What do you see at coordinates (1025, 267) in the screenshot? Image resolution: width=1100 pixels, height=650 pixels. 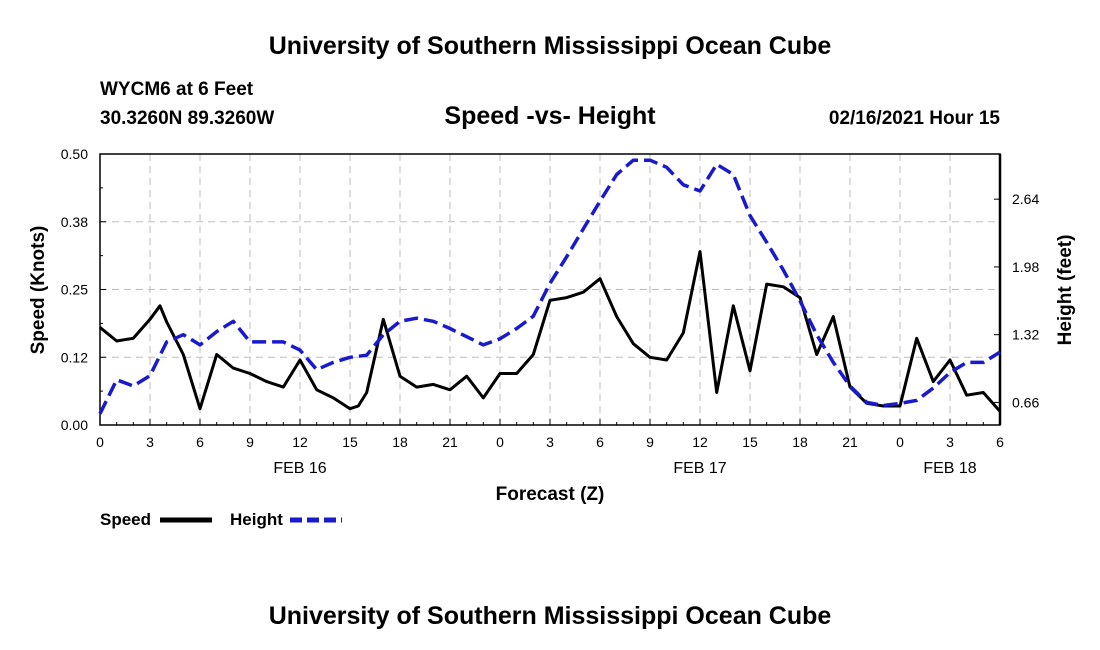 I see `y2-tick-label: 1.98` at bounding box center [1025, 267].